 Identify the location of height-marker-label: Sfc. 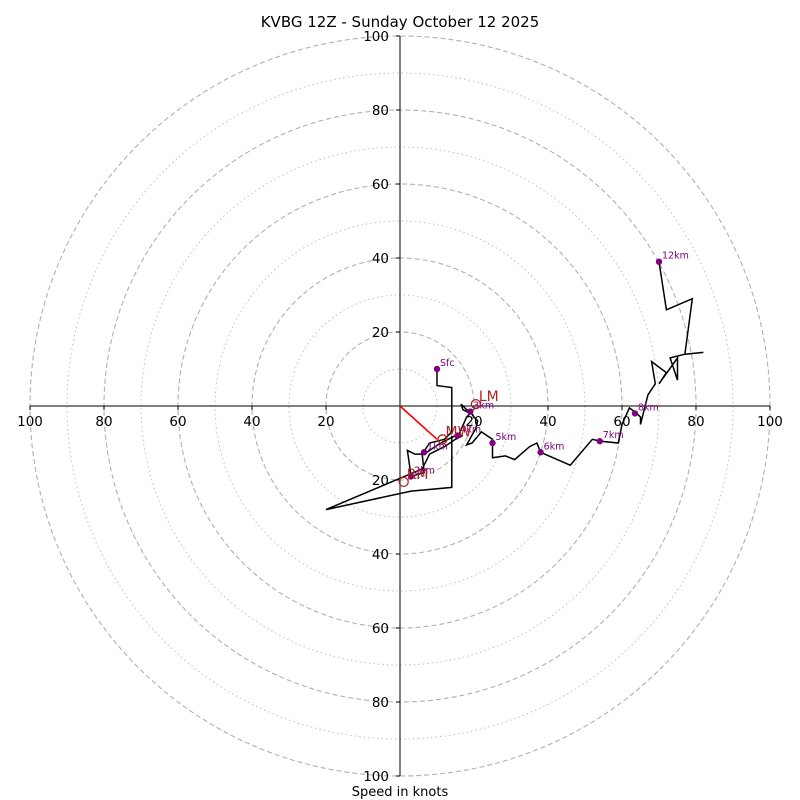
(447, 363).